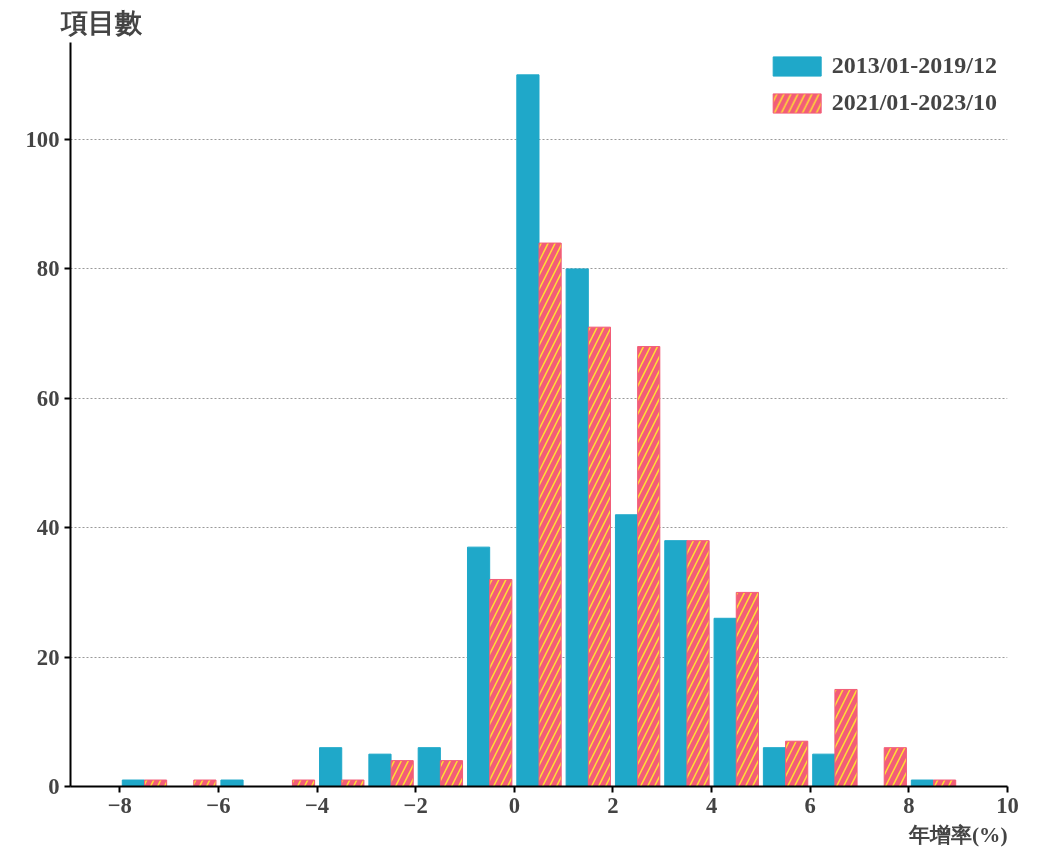 The width and height of the screenshot is (1047, 851). What do you see at coordinates (54, 786) in the screenshot?
I see `y-tick-label: 0` at bounding box center [54, 786].